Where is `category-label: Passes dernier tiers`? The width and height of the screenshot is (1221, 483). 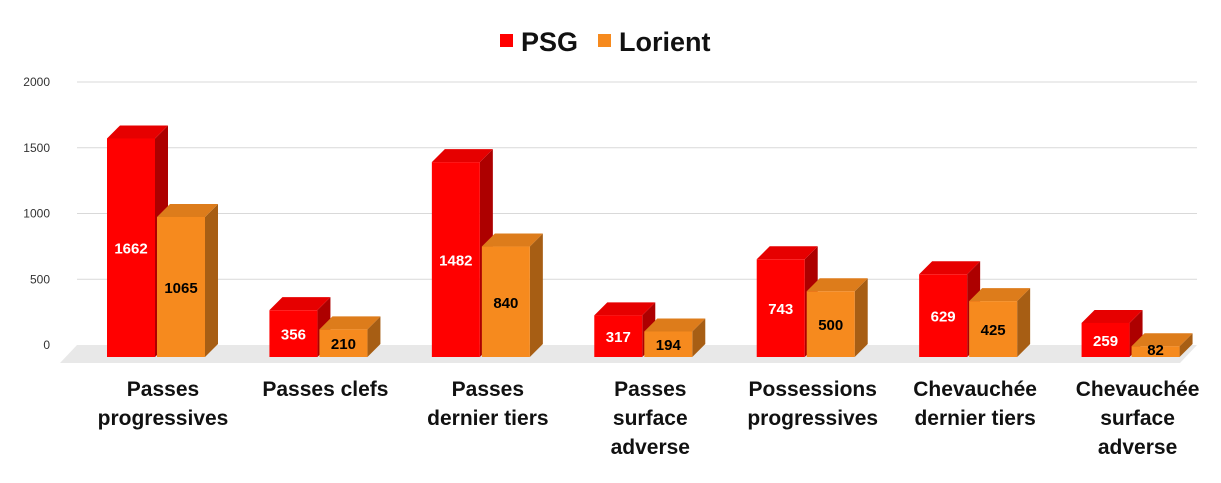
category-label: Passes dernier tiers is located at coordinates (487, 404).